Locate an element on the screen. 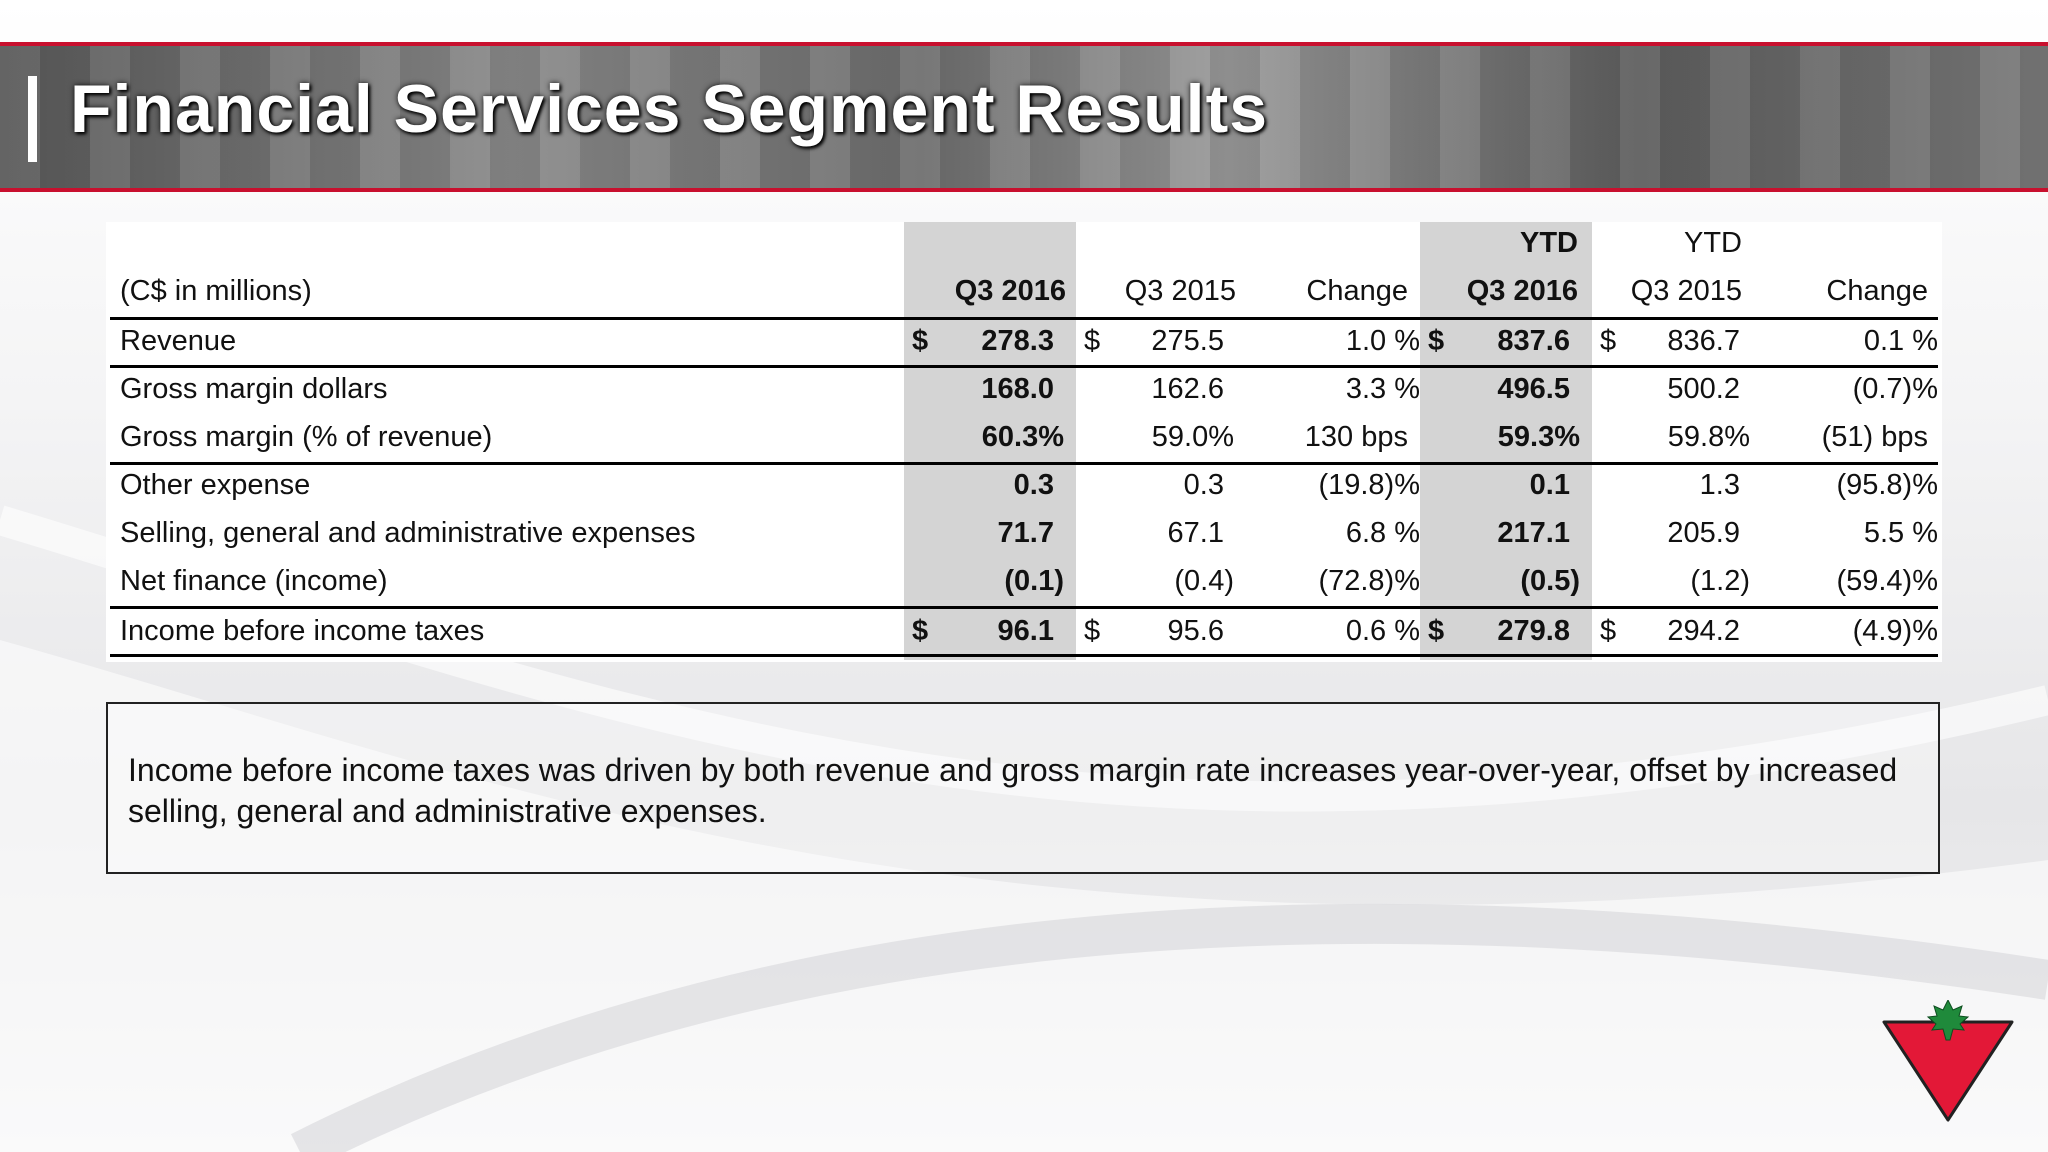 The height and width of the screenshot is (1152, 2048). ytd-change-value: (51) bps is located at coordinates (1874, 437).